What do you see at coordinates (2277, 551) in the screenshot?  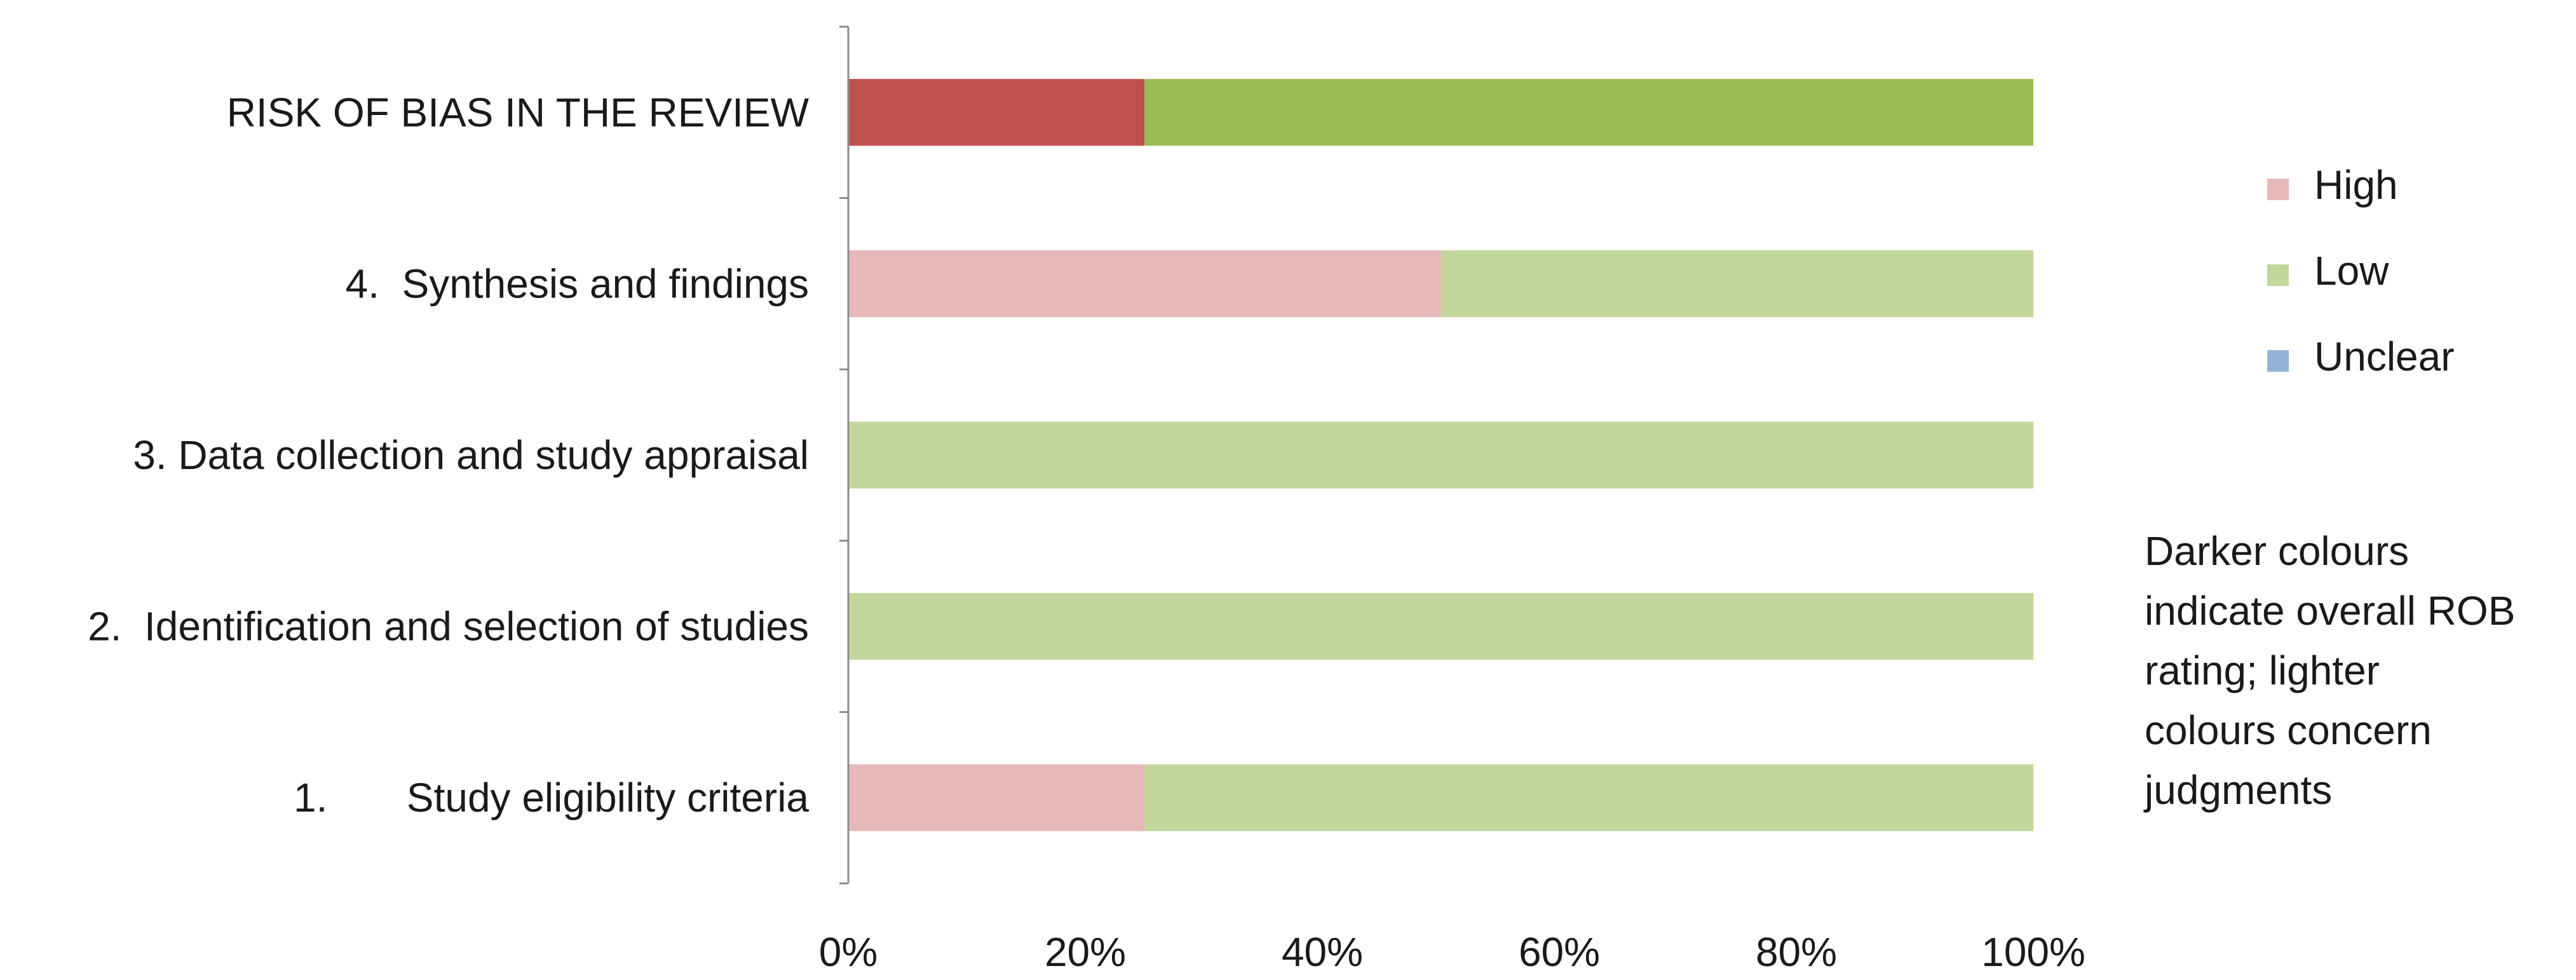 I see `annotation-line: Darker colours` at bounding box center [2277, 551].